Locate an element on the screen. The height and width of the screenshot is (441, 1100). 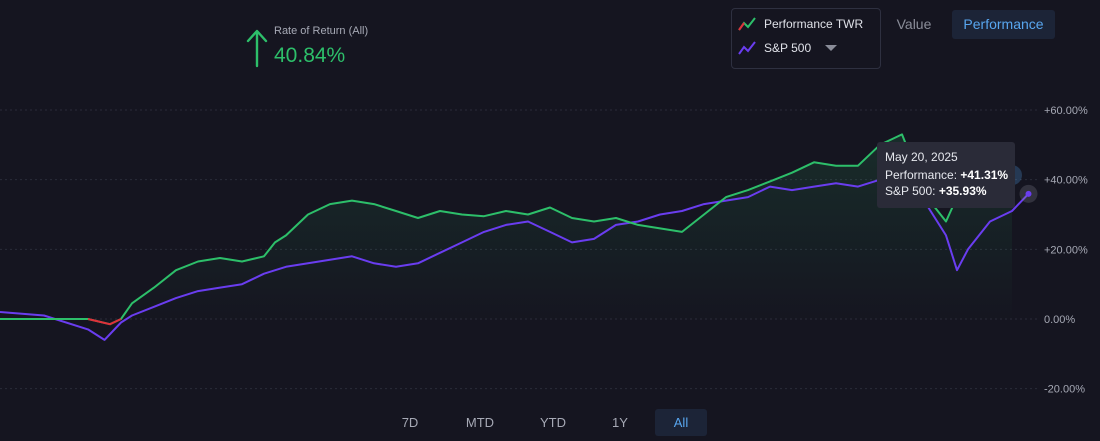
tooltip-date: May 20, 2025 is located at coordinates (921, 157).